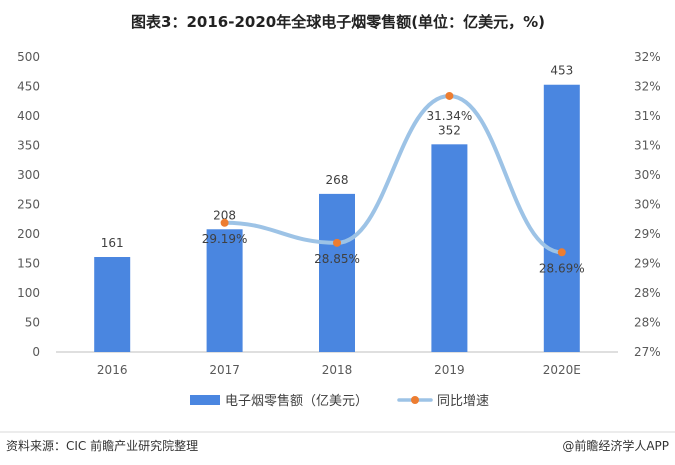 This screenshot has height=465, width=675. I want to click on bar-value-label: 268, so click(337, 180).